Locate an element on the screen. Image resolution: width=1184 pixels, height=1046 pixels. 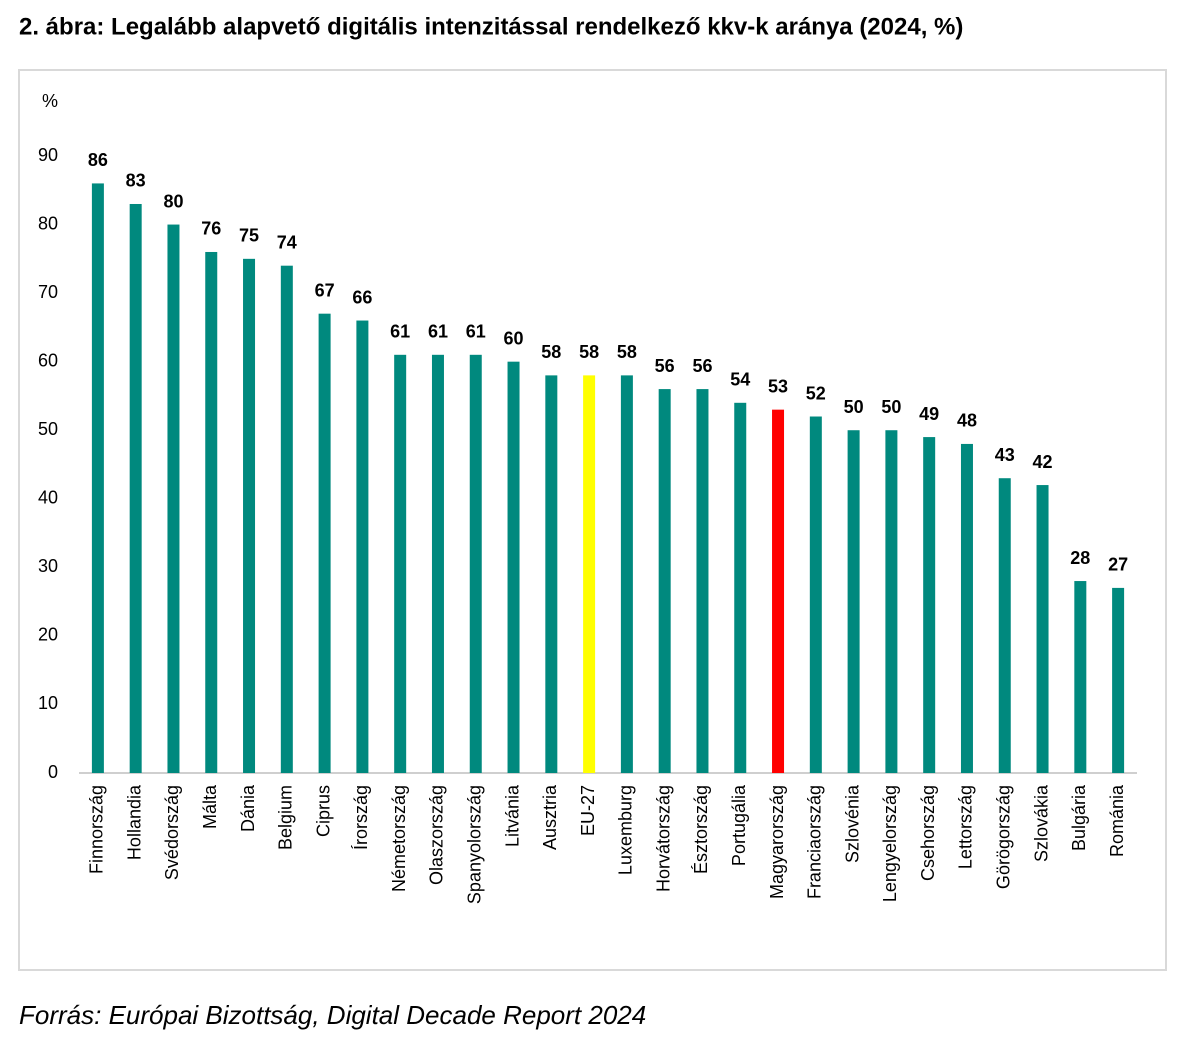
y-tick-label: 40 is located at coordinates (48, 498).